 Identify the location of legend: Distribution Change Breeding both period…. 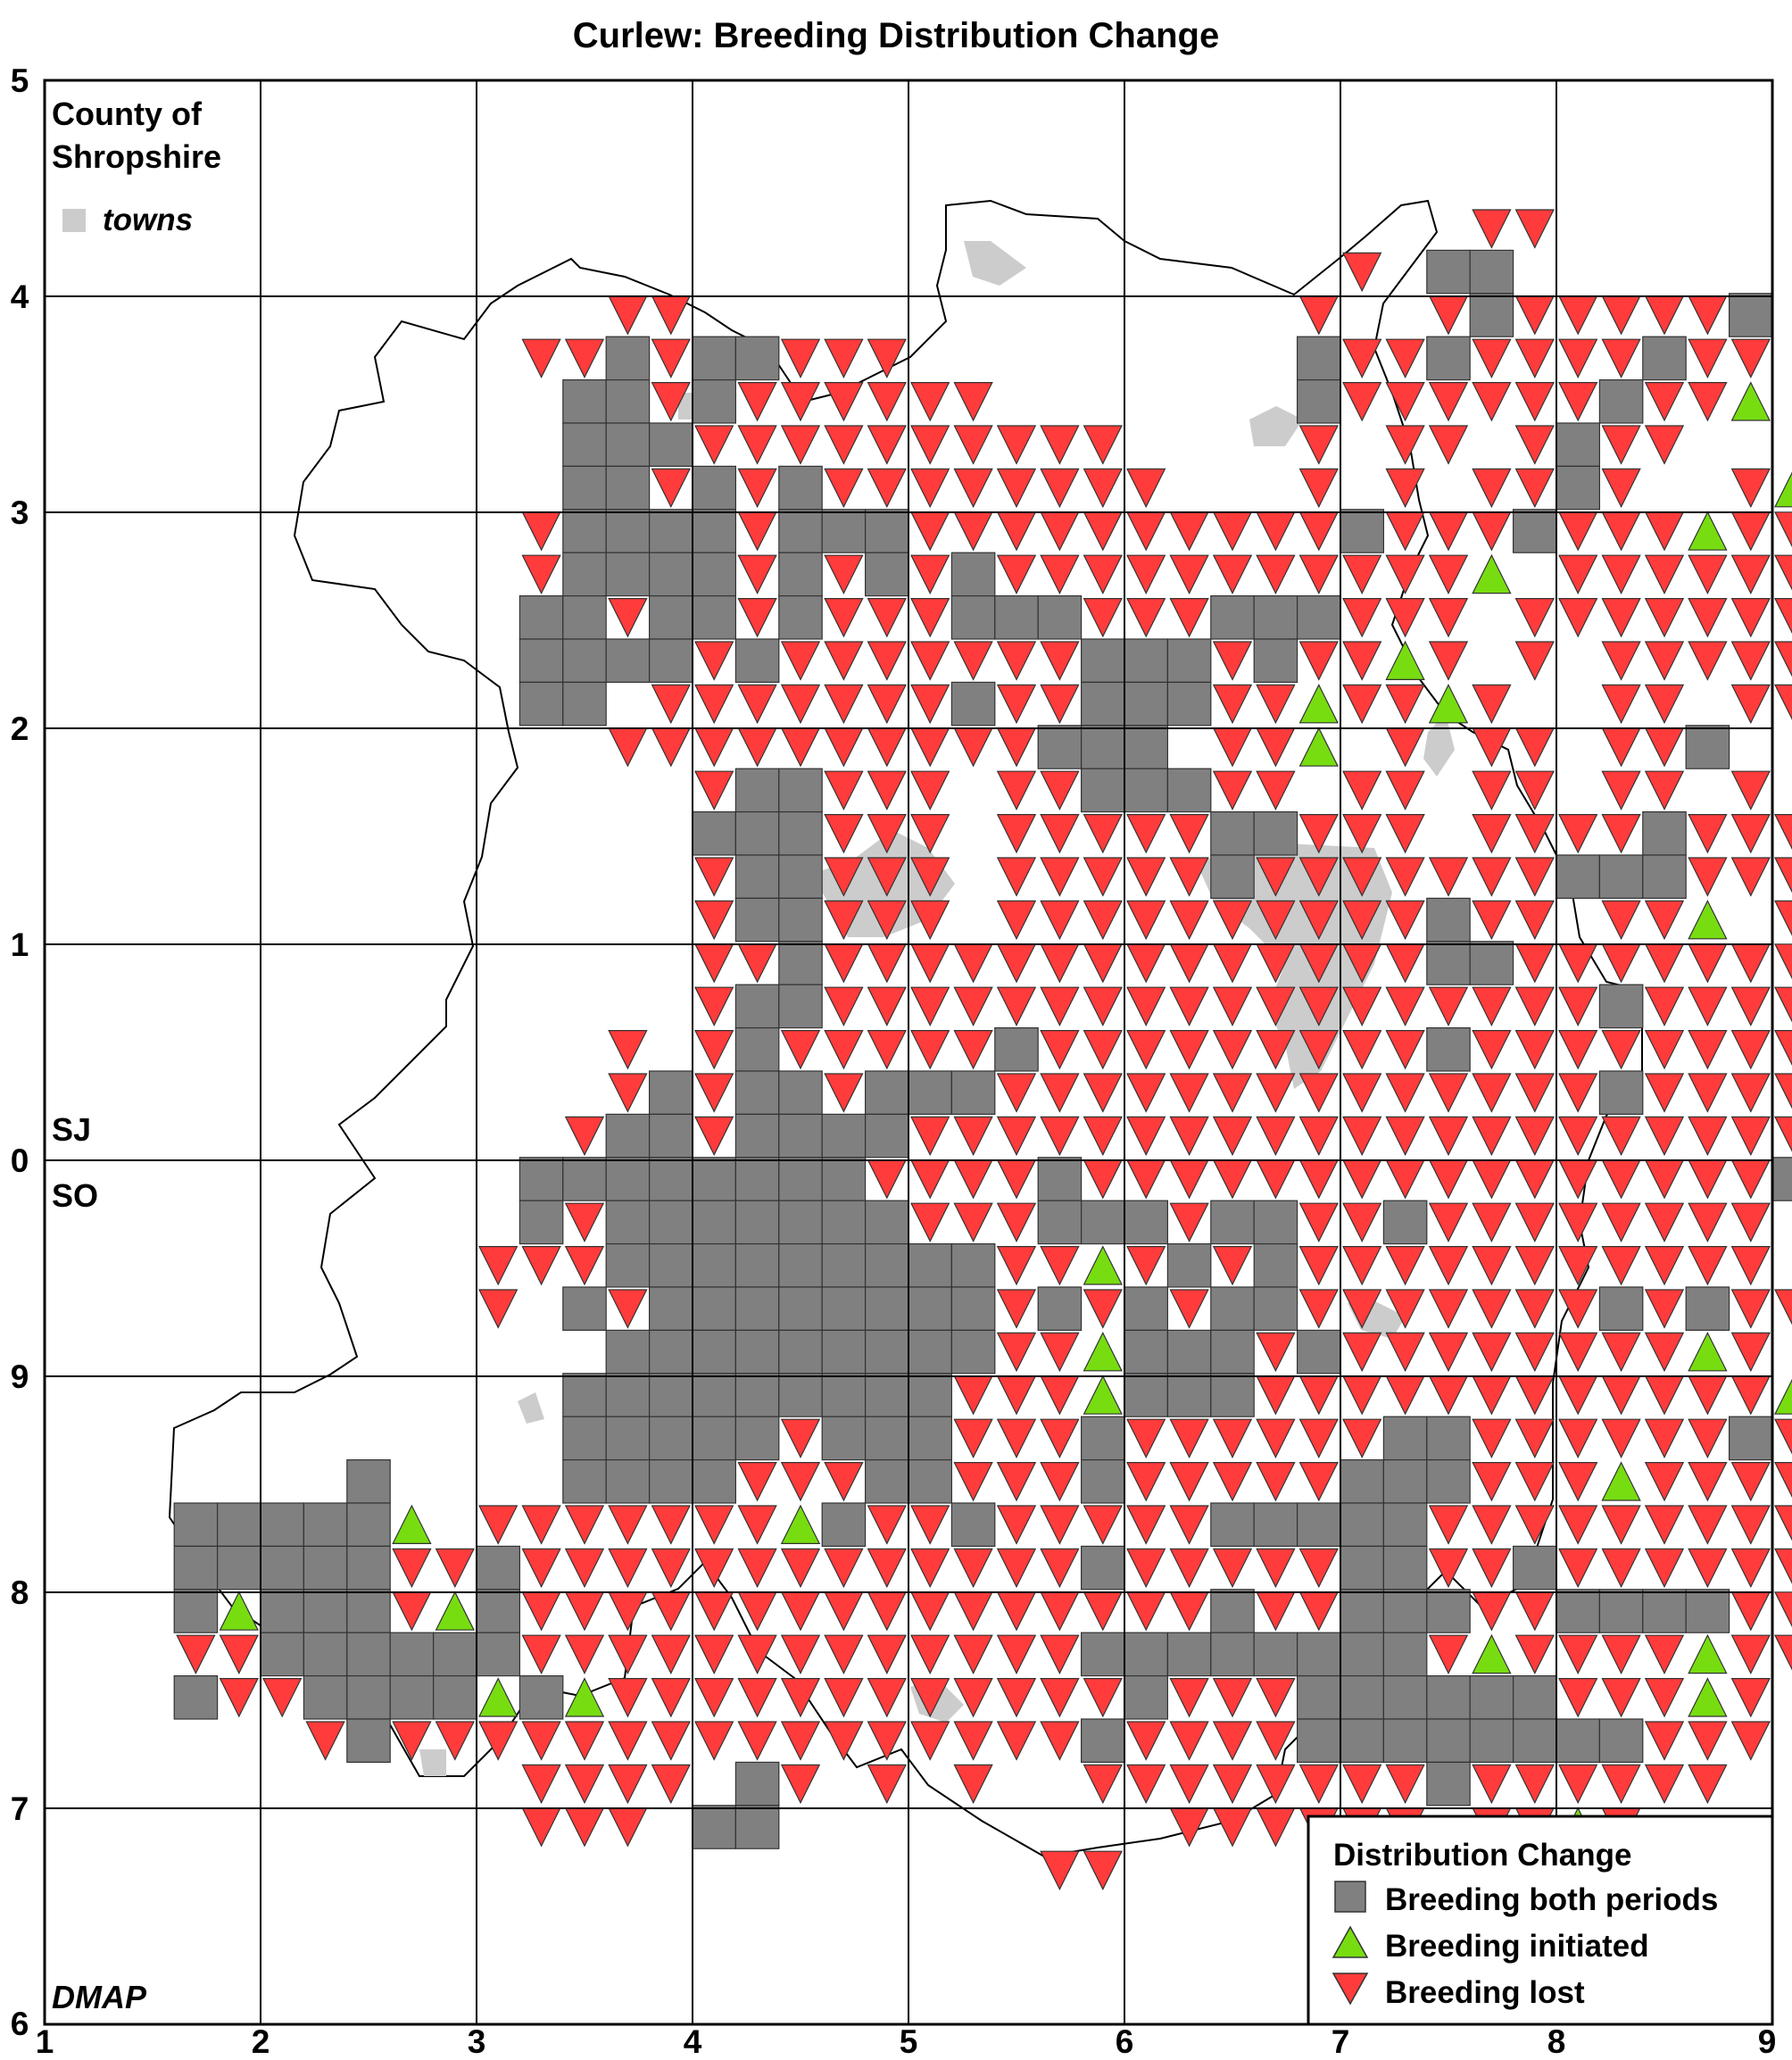
(1540, 1920).